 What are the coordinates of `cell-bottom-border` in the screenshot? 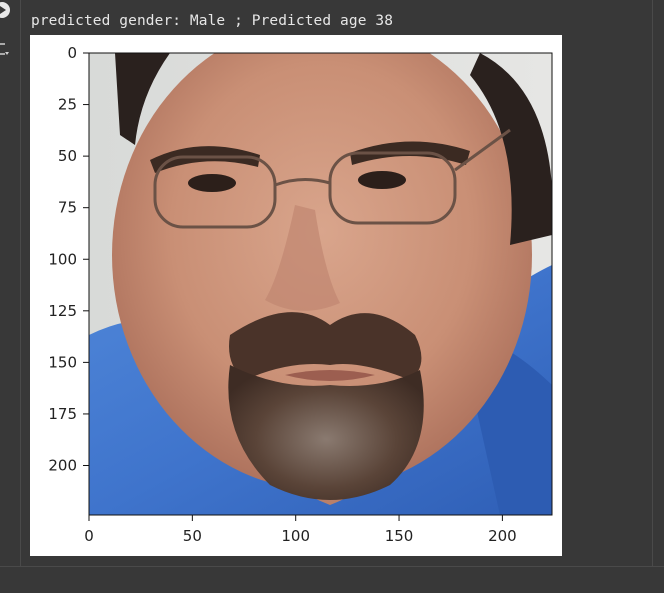 It's located at (332, 566).